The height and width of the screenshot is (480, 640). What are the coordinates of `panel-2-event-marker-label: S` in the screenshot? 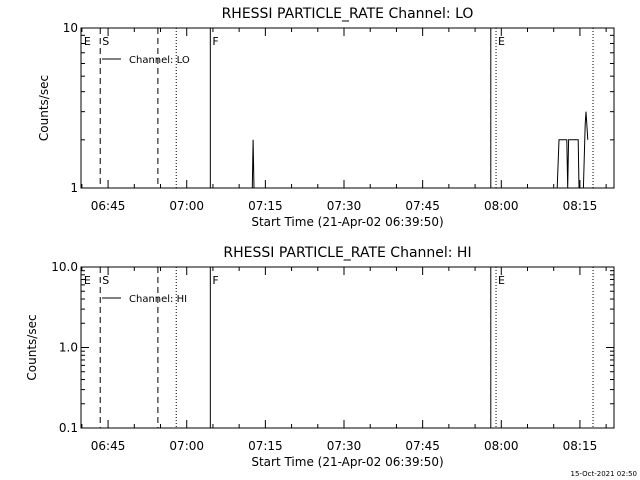 It's located at (105, 280).